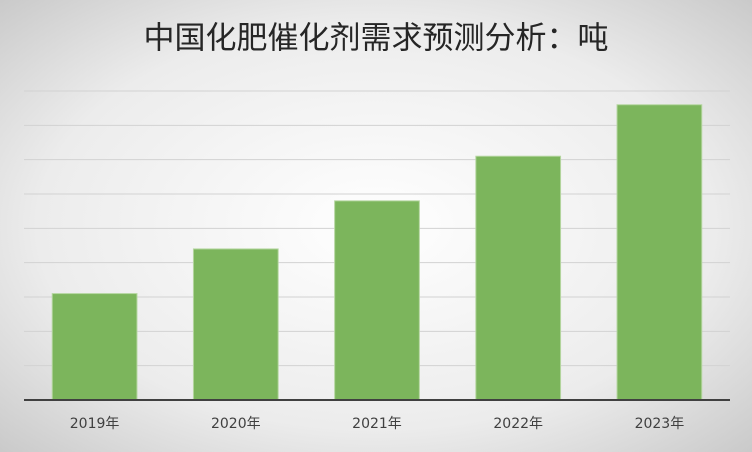  Describe the element at coordinates (377, 424) in the screenshot. I see `x-tick-label: 2021年` at that location.